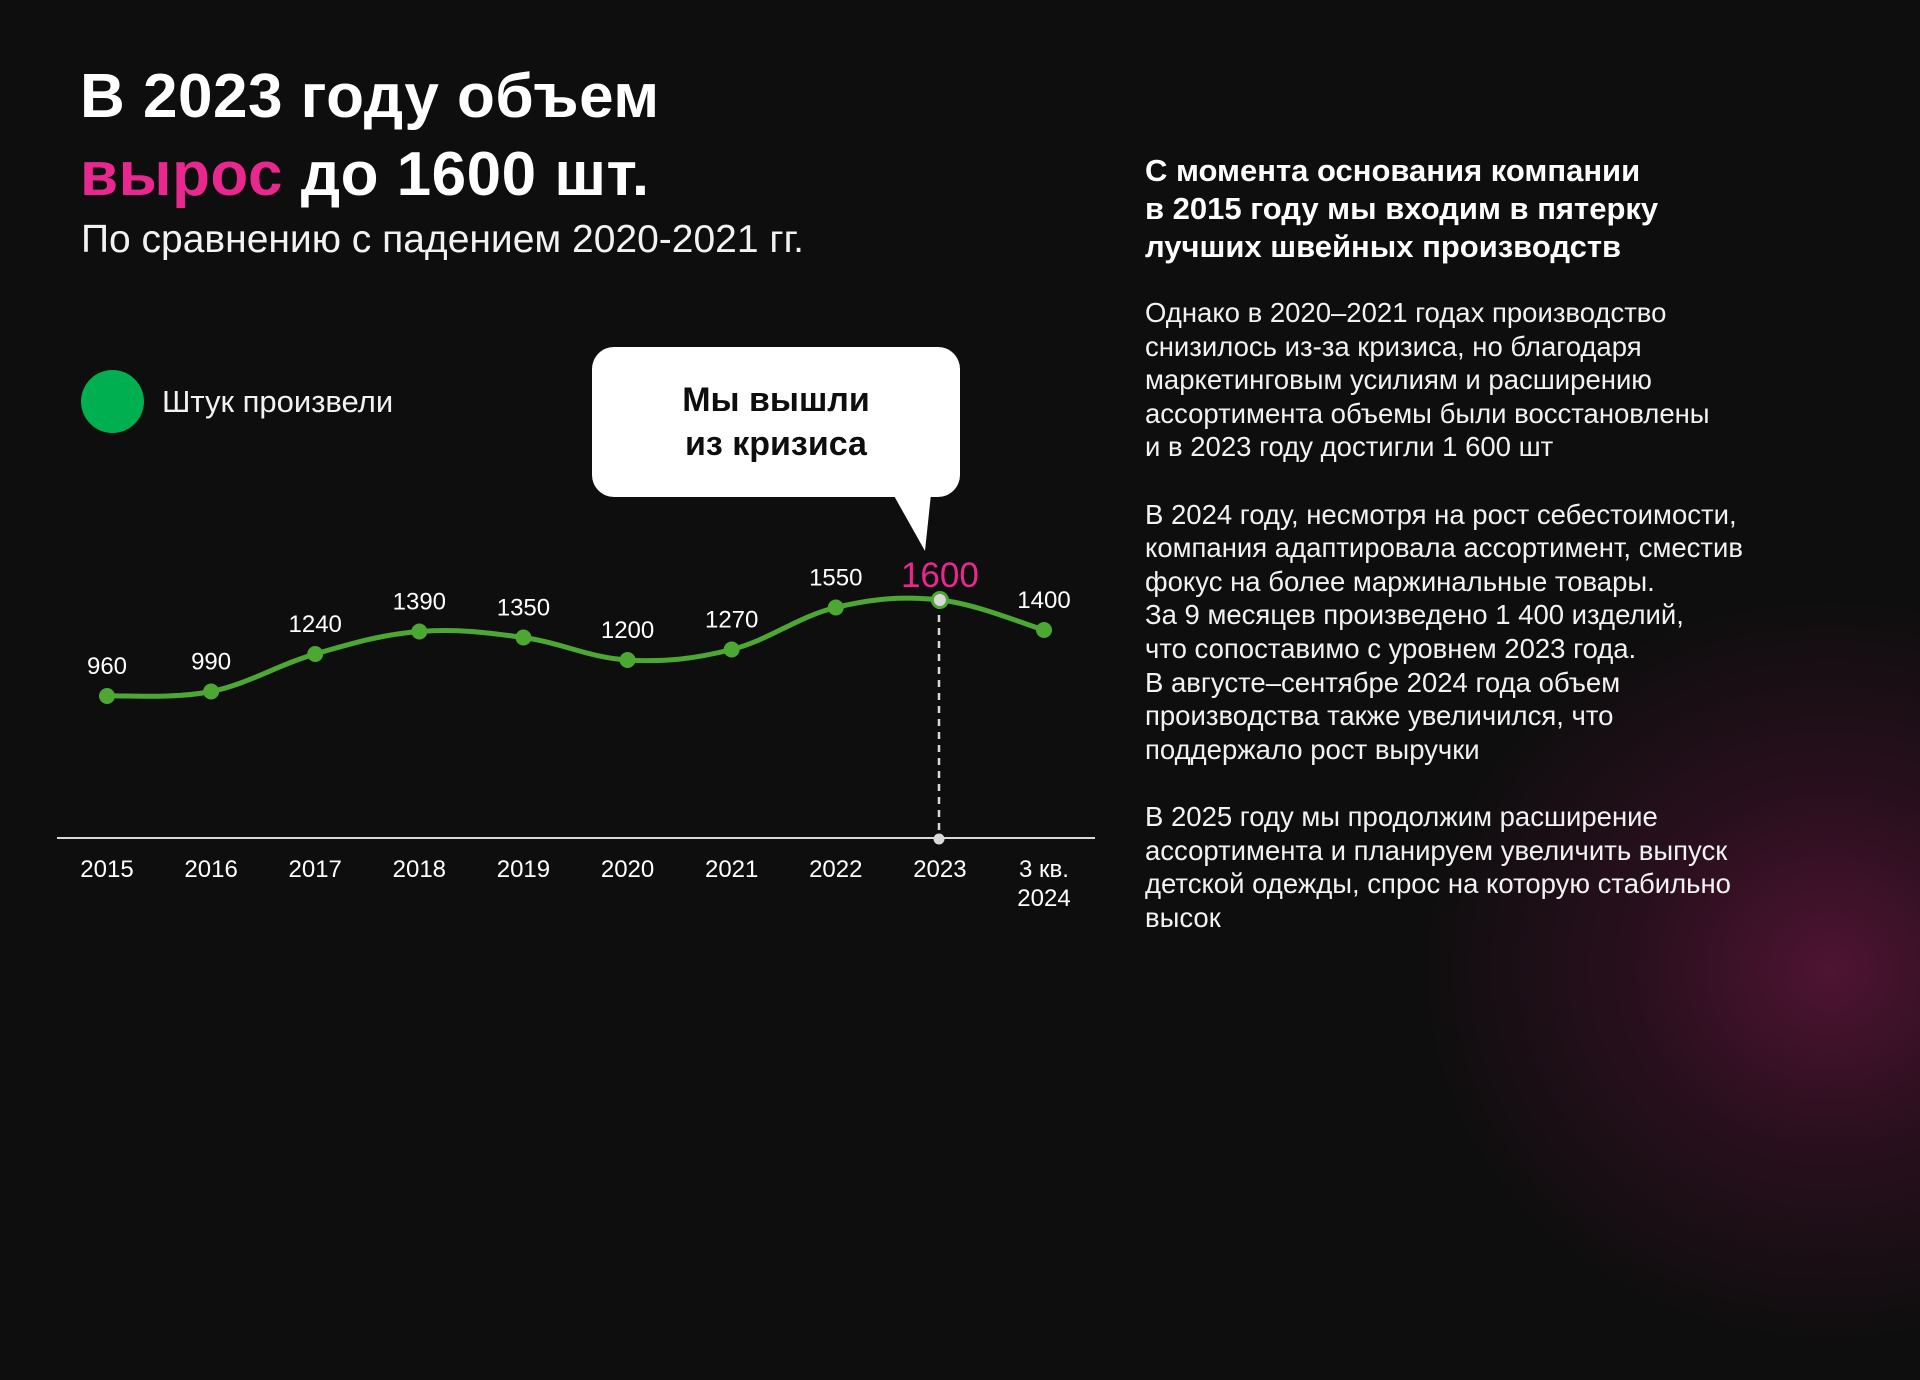  What do you see at coordinates (776, 422) in the screenshot?
I see `callout-bubble: Мы вышли из кризиса` at bounding box center [776, 422].